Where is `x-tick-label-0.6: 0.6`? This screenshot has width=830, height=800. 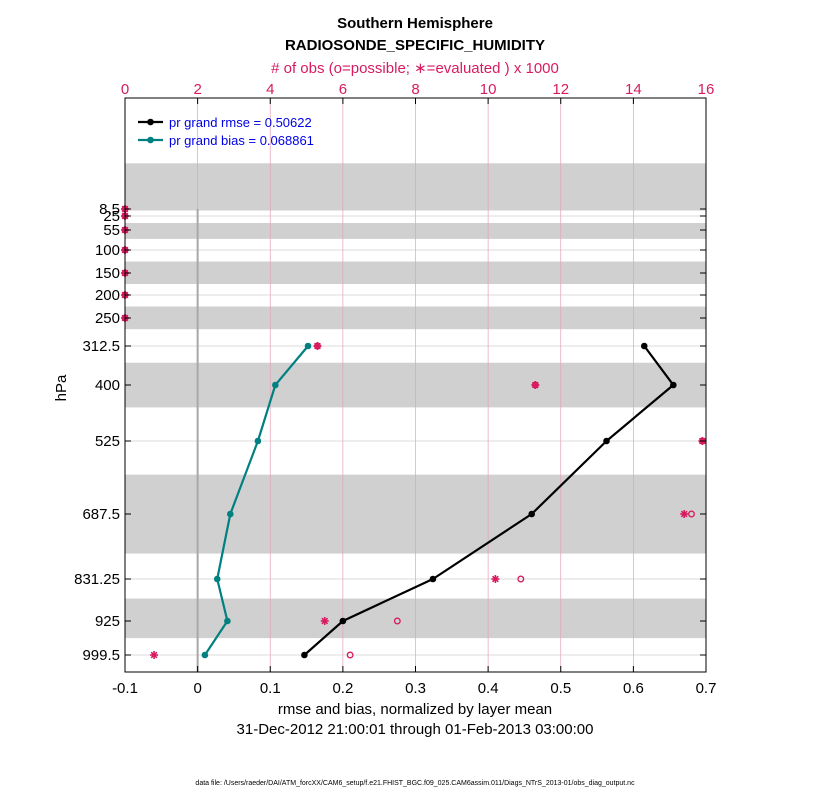 x-tick-label-0.6: 0.6 is located at coordinates (633, 688).